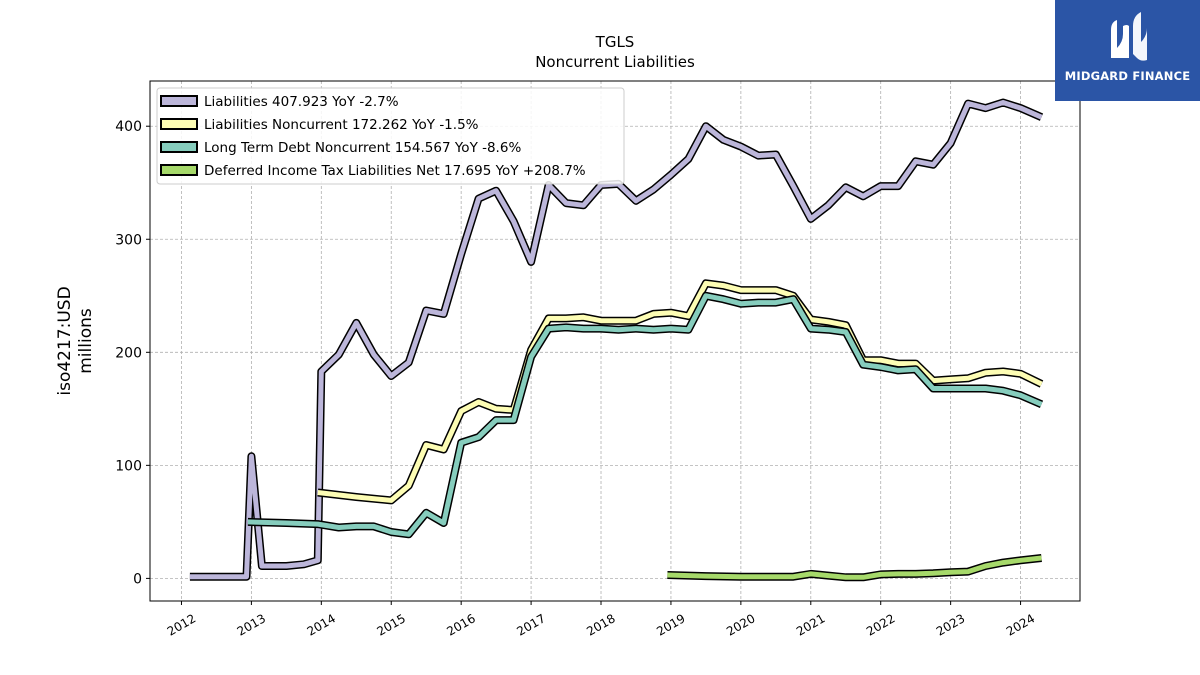 The image size is (1200, 675). I want to click on legend-box, so click(390, 136).